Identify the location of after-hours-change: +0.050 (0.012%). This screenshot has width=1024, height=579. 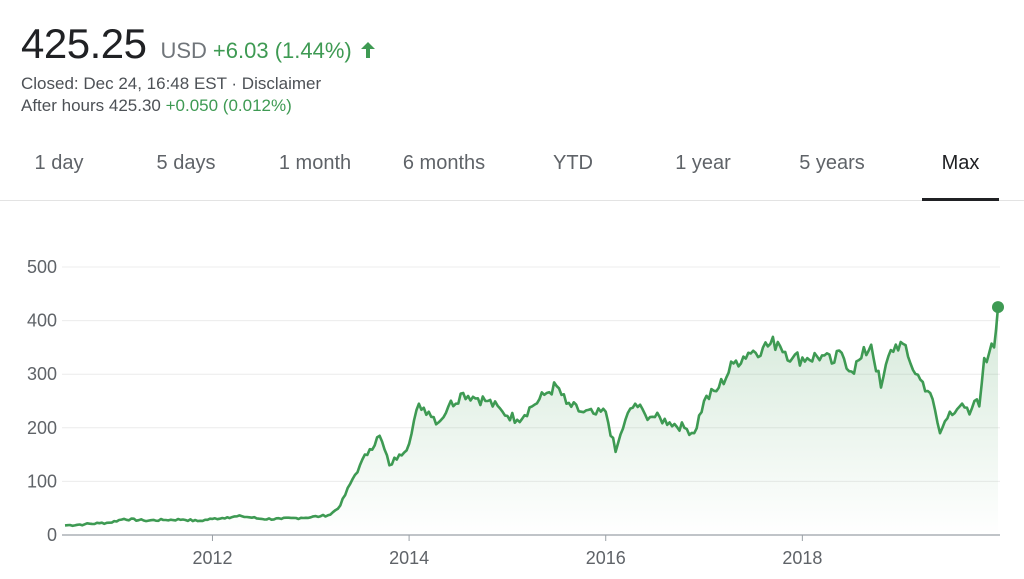
(228, 105).